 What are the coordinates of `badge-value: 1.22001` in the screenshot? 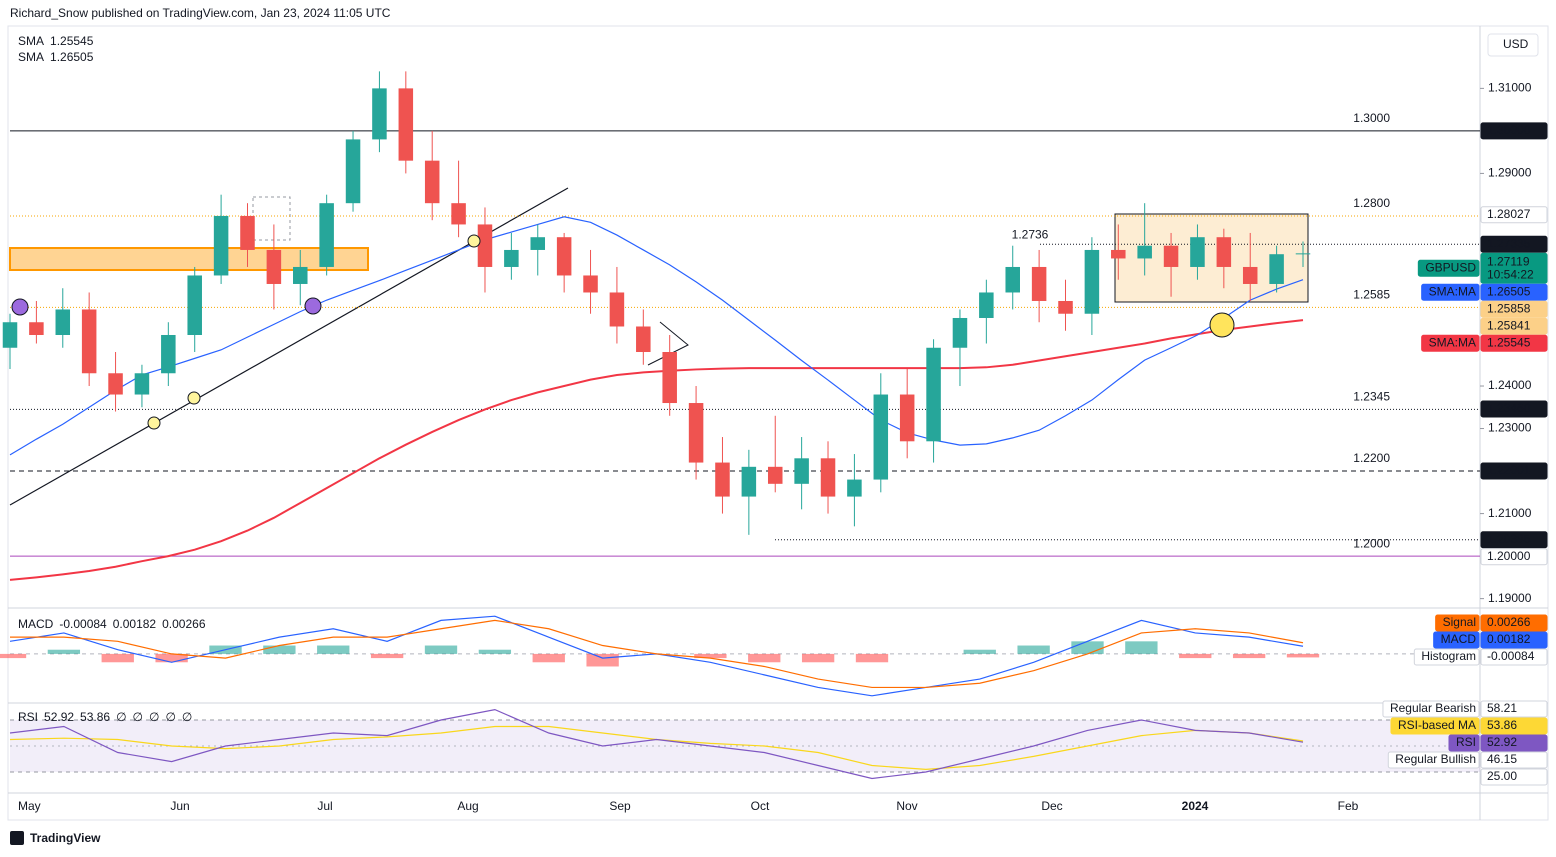 It's located at (1509, 470).